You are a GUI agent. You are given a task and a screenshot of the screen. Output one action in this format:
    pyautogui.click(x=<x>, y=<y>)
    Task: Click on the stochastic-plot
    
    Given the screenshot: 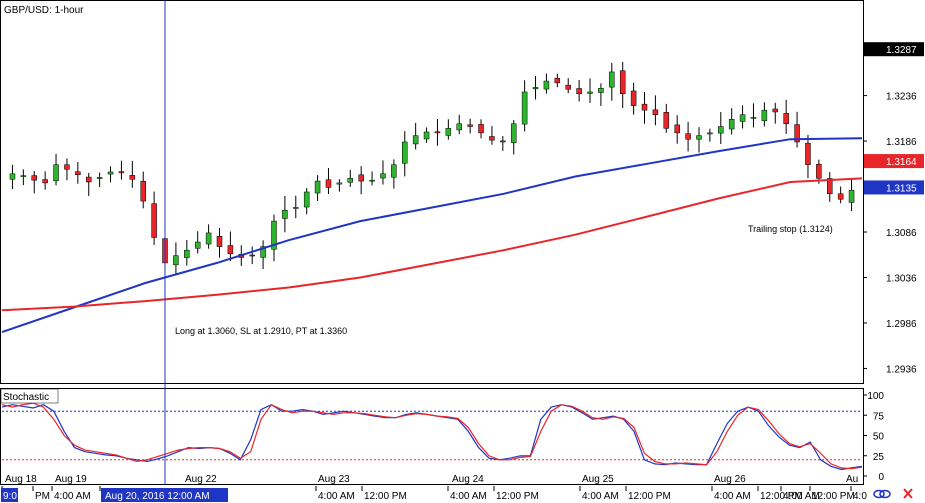 What is the action you would take?
    pyautogui.click(x=432, y=436)
    